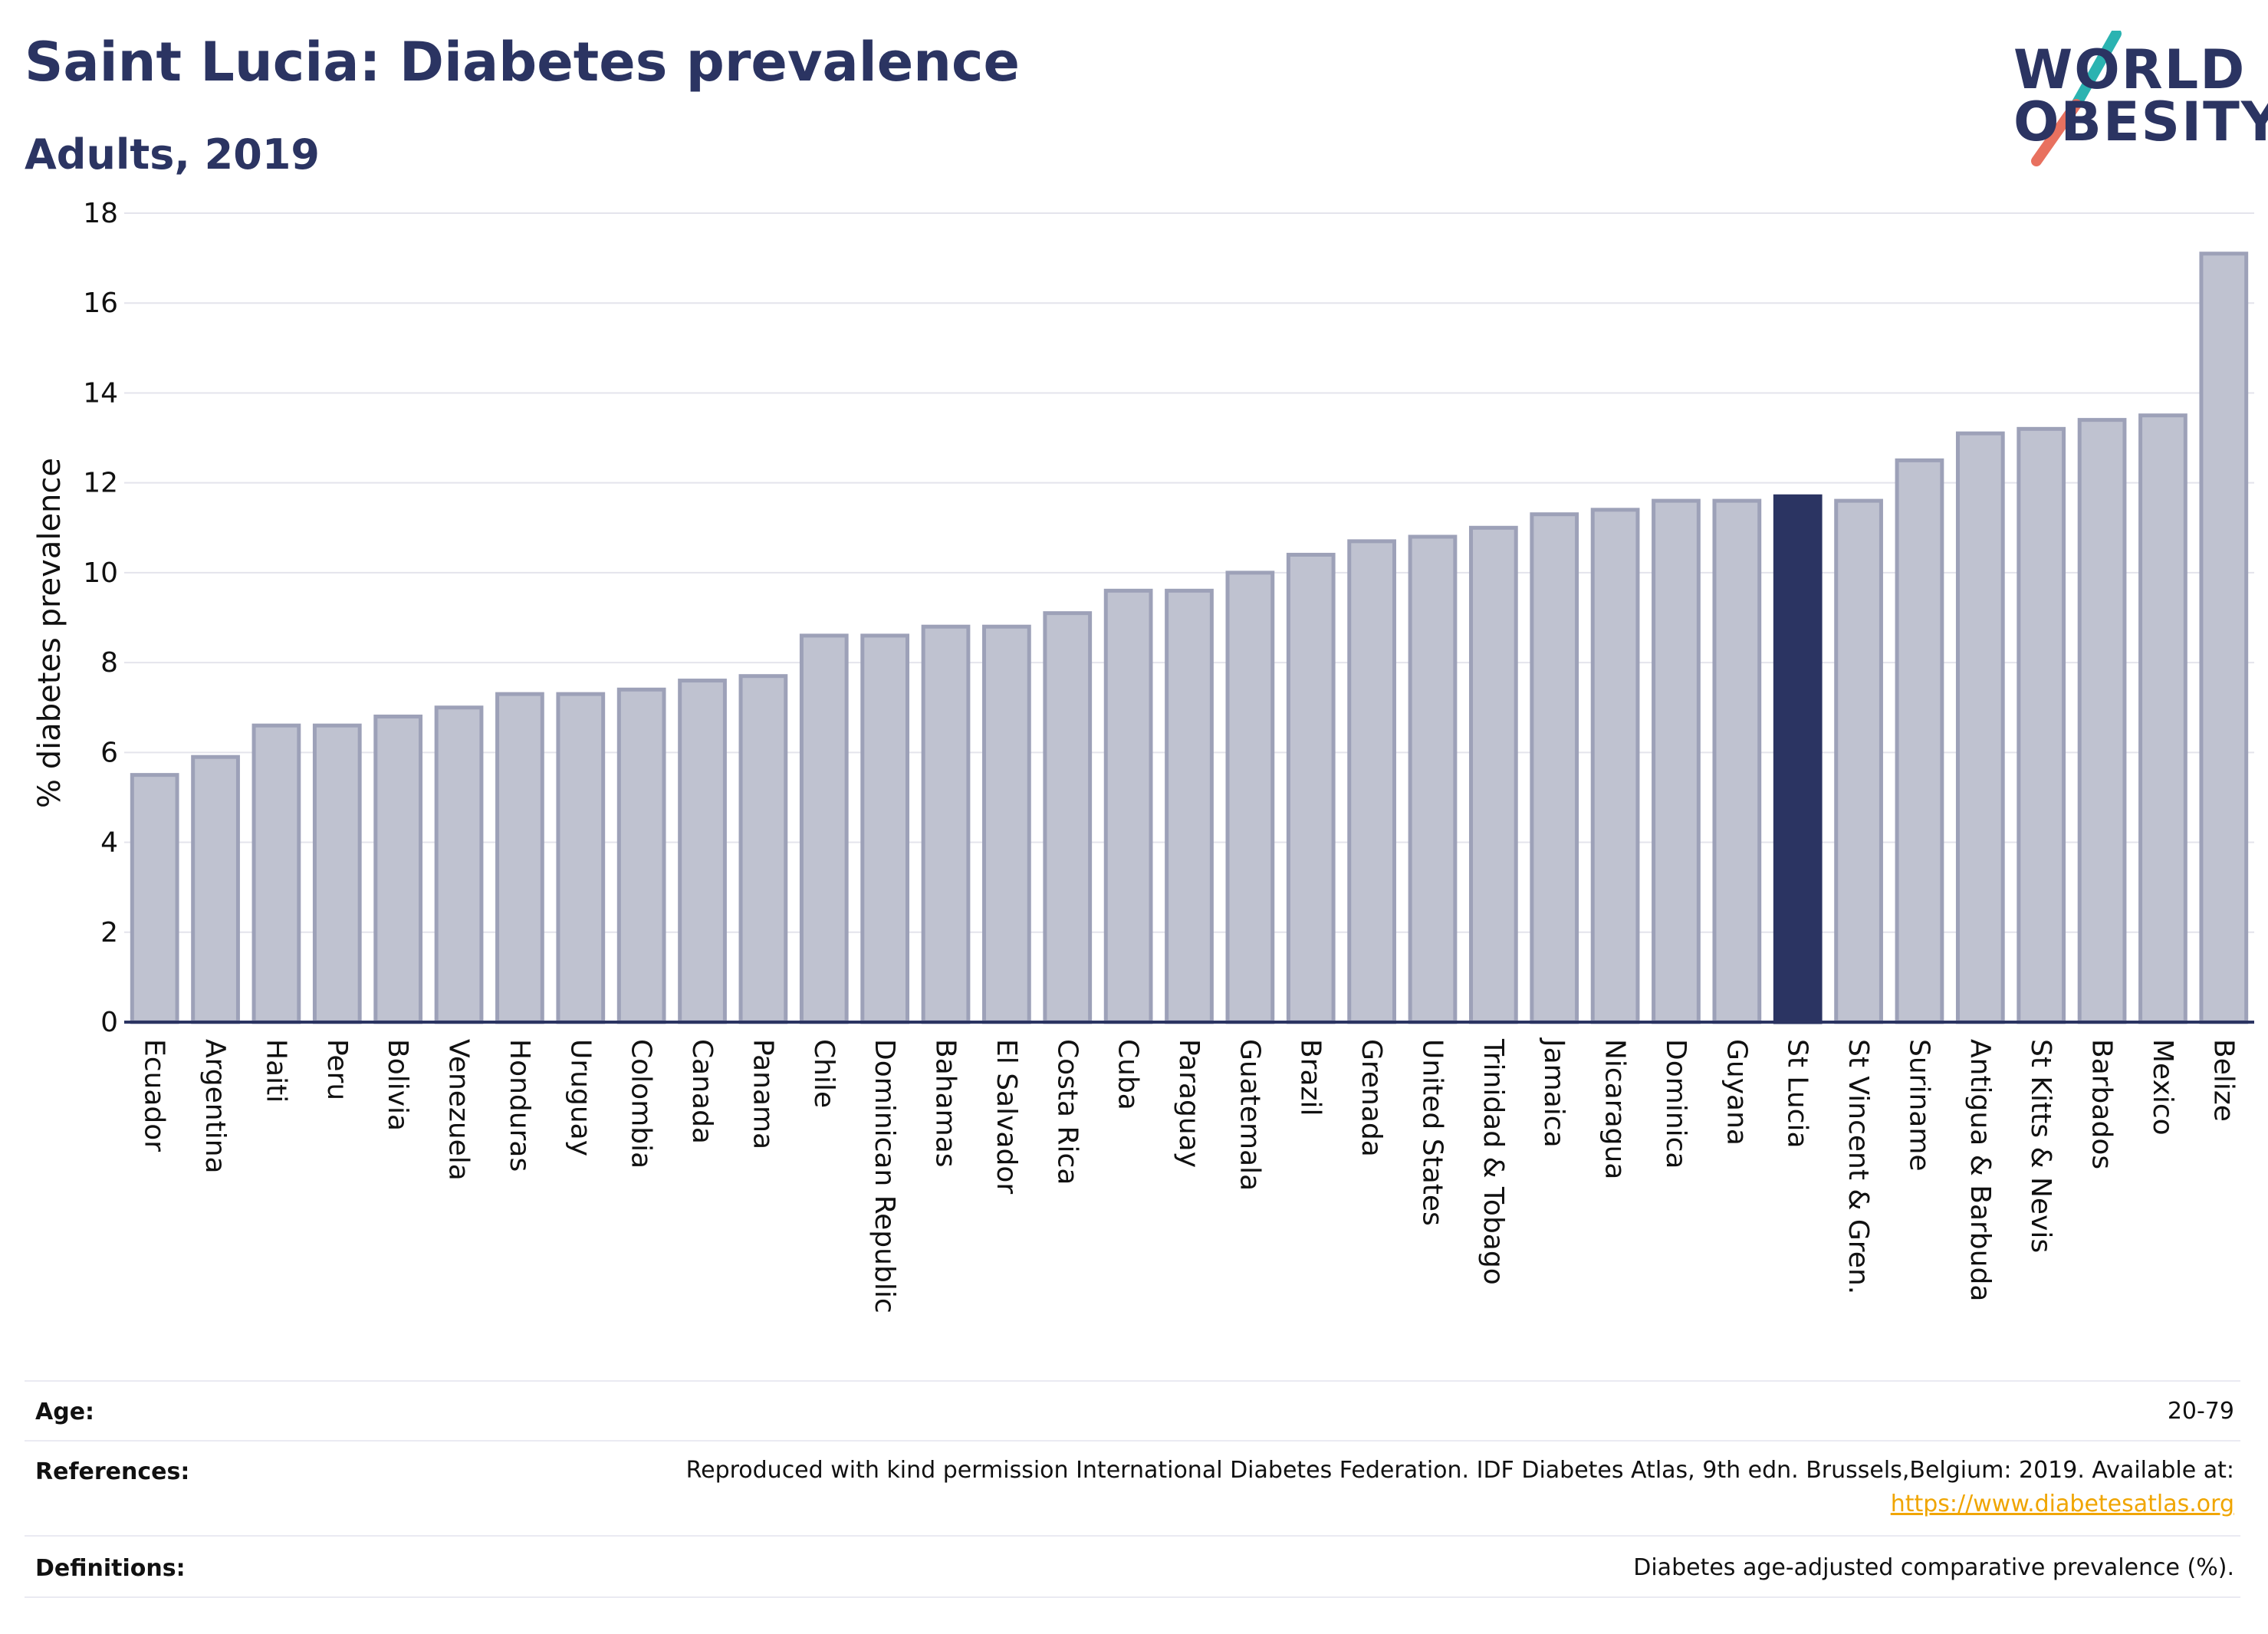  What do you see at coordinates (2223, 1081) in the screenshot?
I see `x-tick-label: Belize` at bounding box center [2223, 1081].